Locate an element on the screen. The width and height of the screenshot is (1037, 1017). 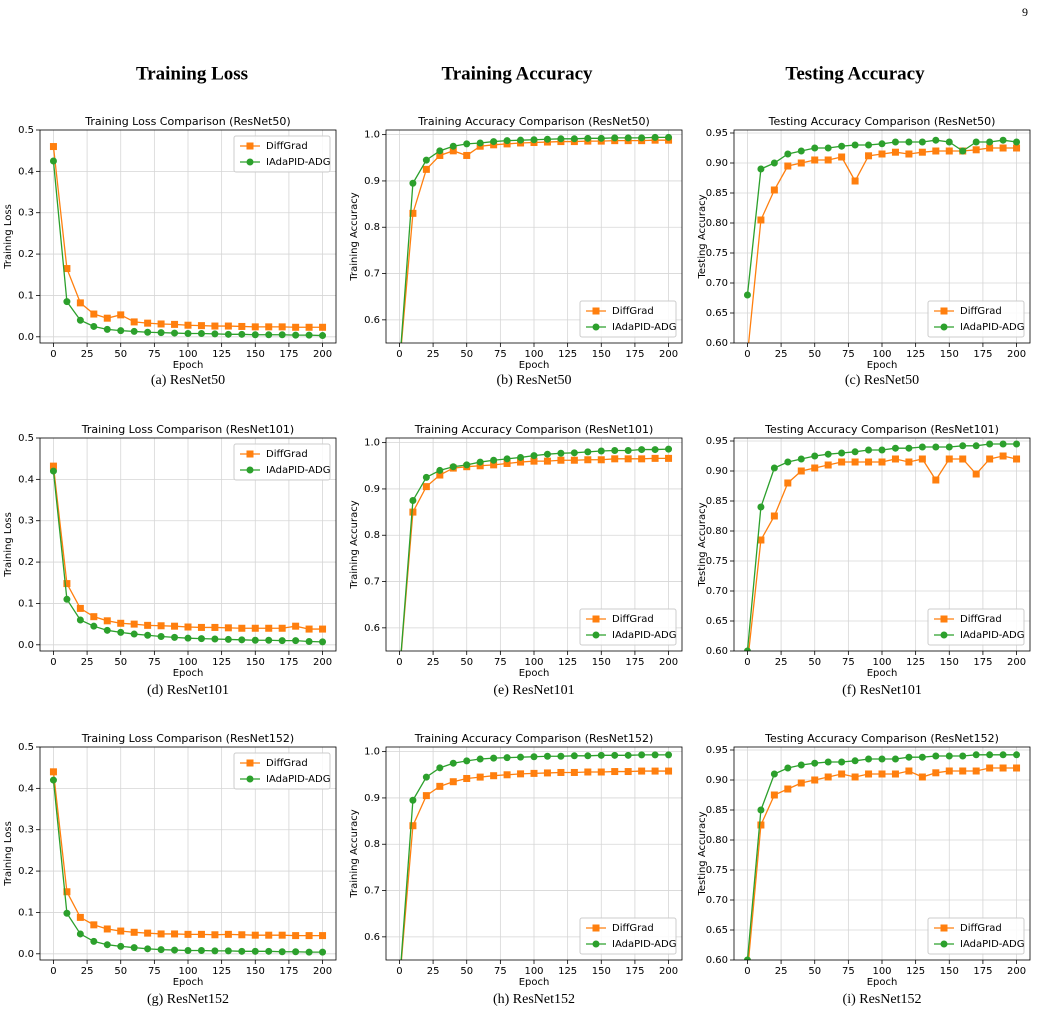
figure-caption: (h) ResNet152 is located at coordinates (534, 999).